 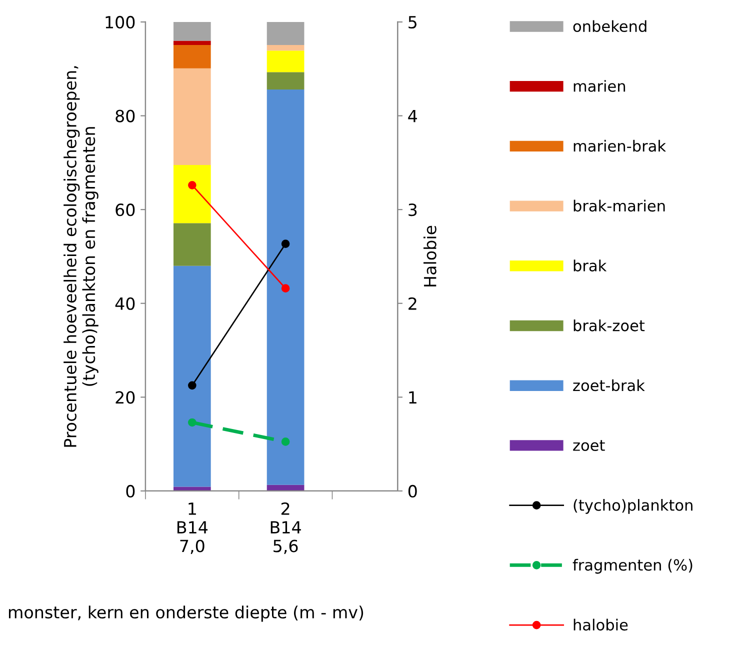 What do you see at coordinates (186, 614) in the screenshot?
I see `x-axis-title: monster, kern en onderste diepte (m - mv)` at bounding box center [186, 614].